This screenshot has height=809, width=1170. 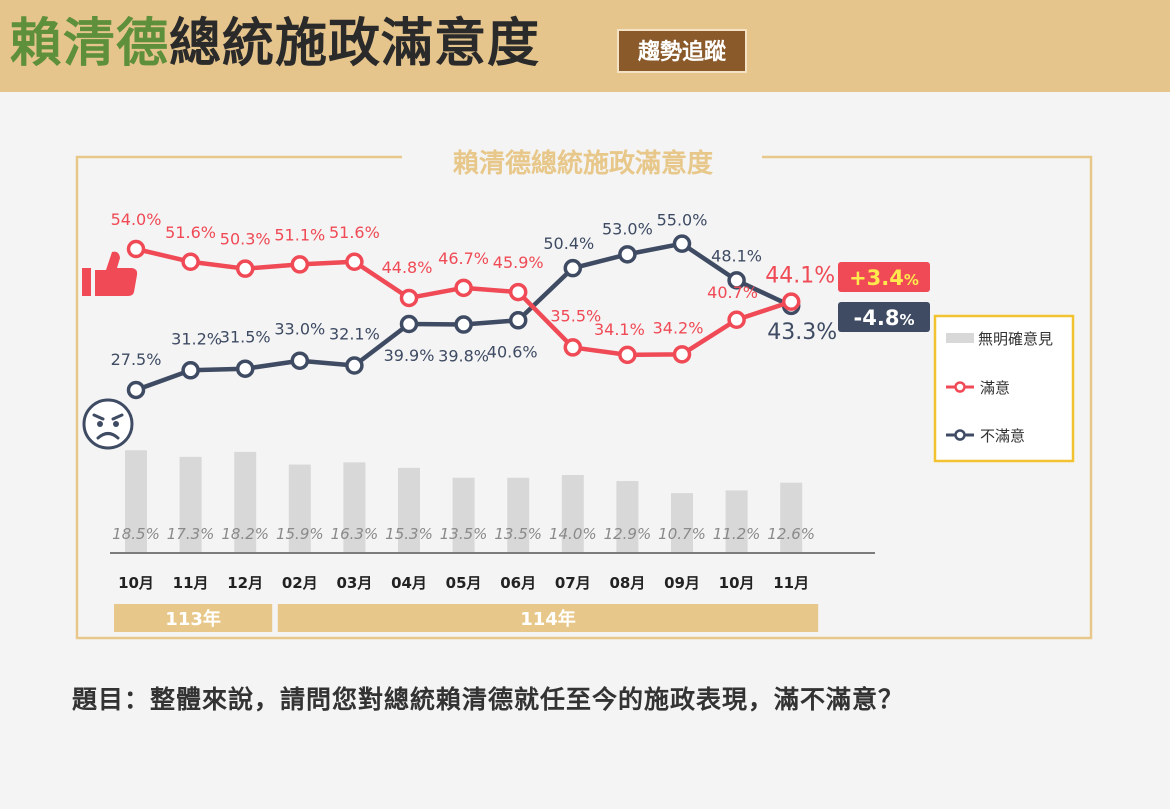 I want to click on satisfied-value-label: 44.8%, so click(x=407, y=267).